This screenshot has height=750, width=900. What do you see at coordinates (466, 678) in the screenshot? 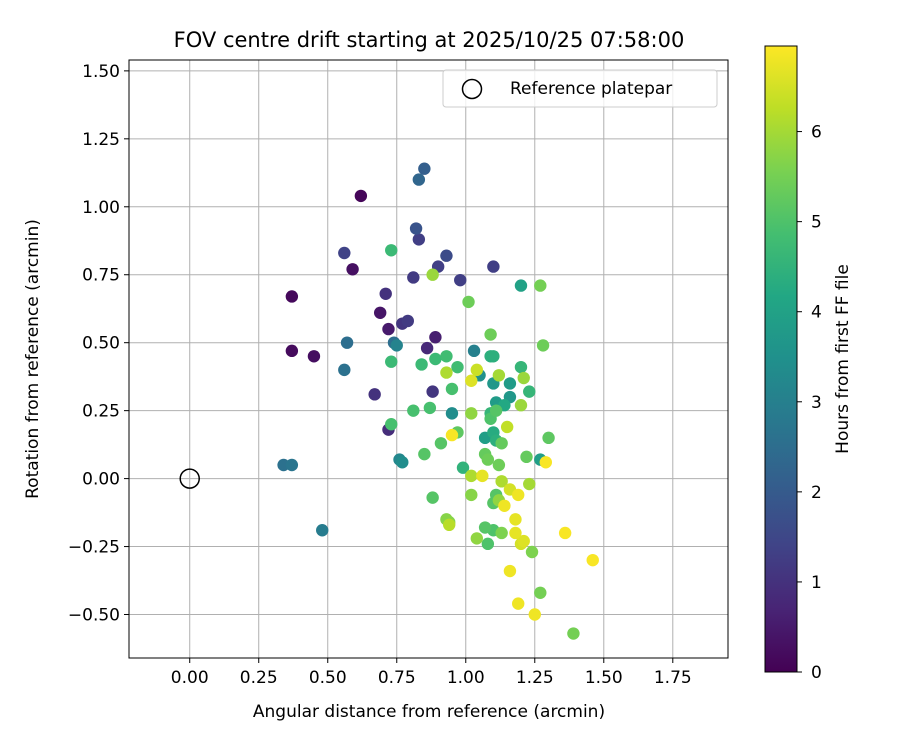
I see `x-tick-label: 1.00` at bounding box center [466, 678].